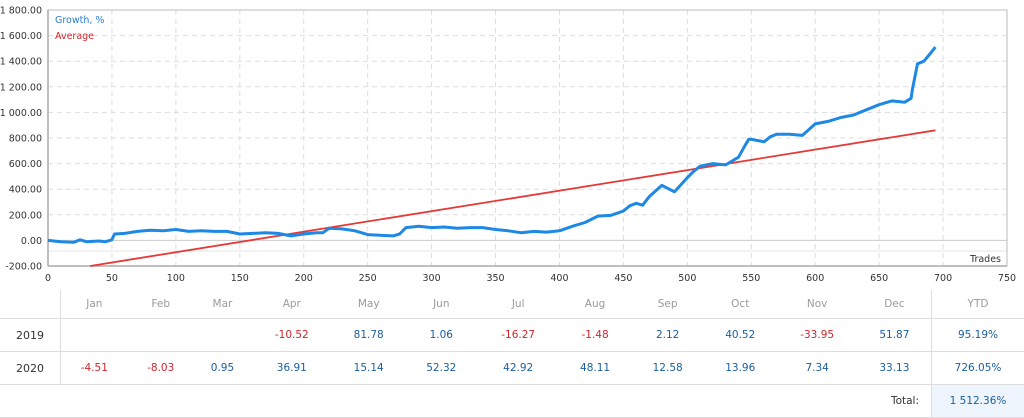 The width and height of the screenshot is (1024, 418). What do you see at coordinates (240, 278) in the screenshot?
I see `x-tick-label: 150` at bounding box center [240, 278].